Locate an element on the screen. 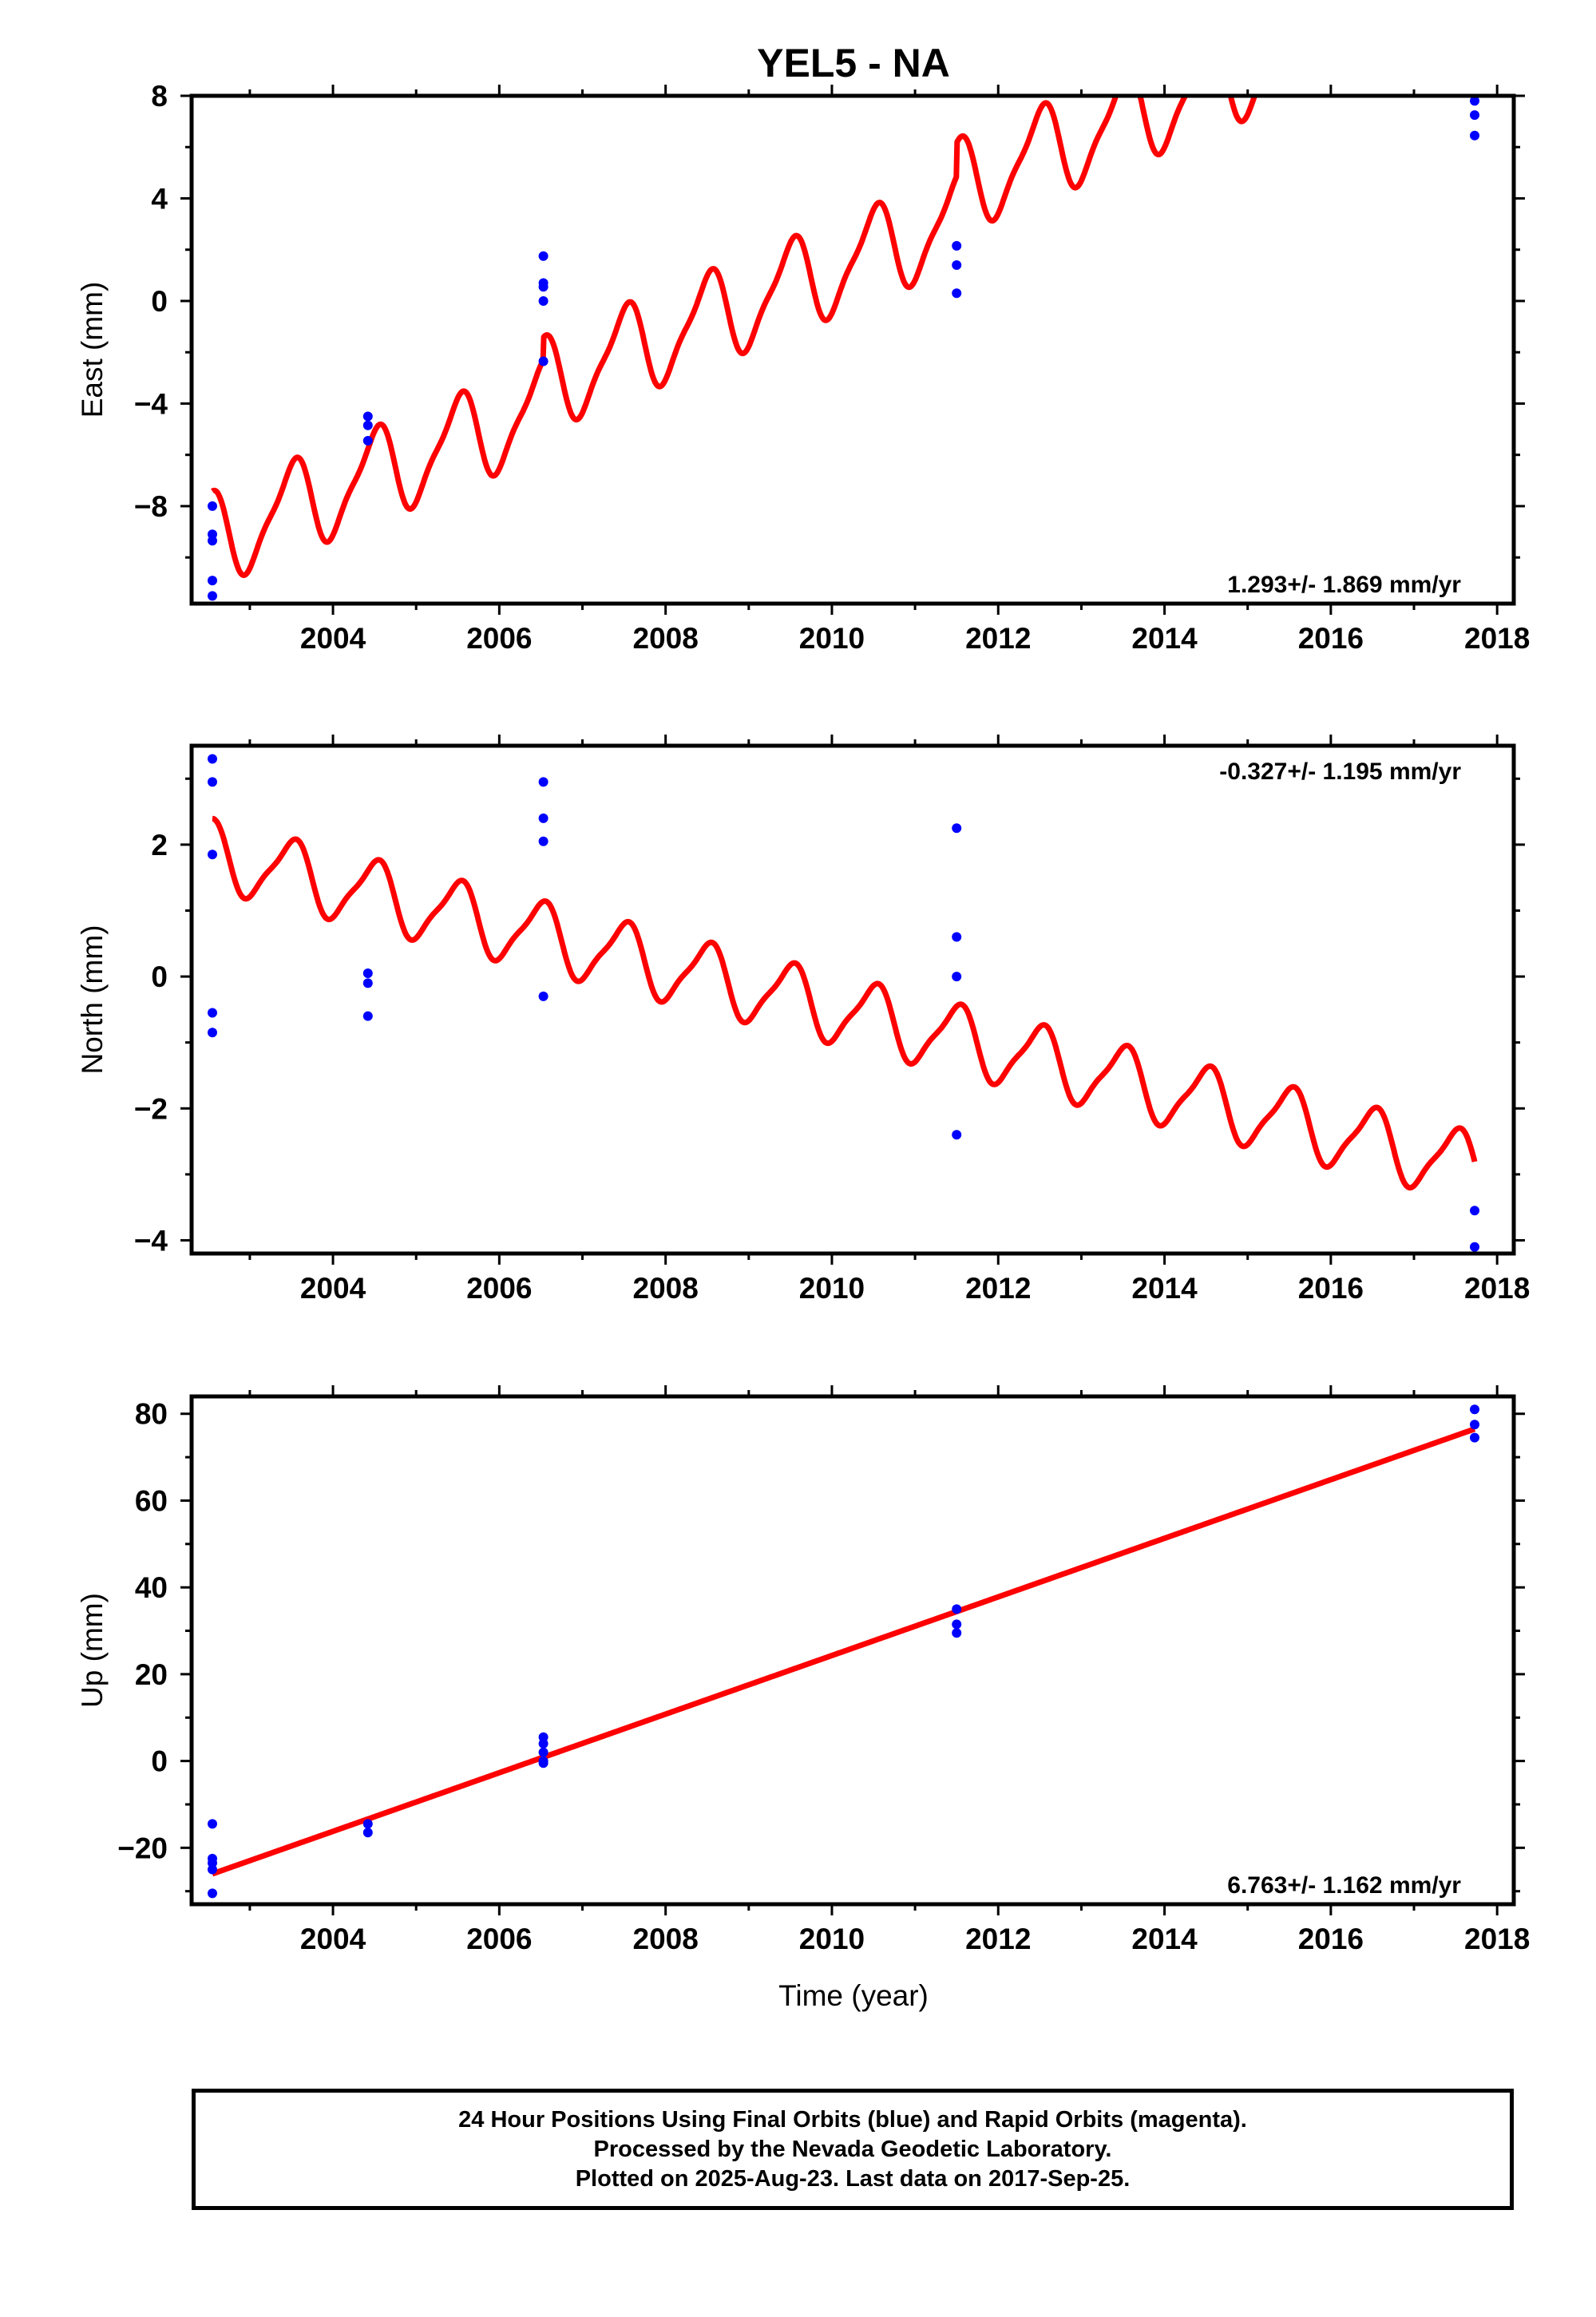 The height and width of the screenshot is (2317, 1596). chart-title: YEL5 - NA is located at coordinates (853, 63).